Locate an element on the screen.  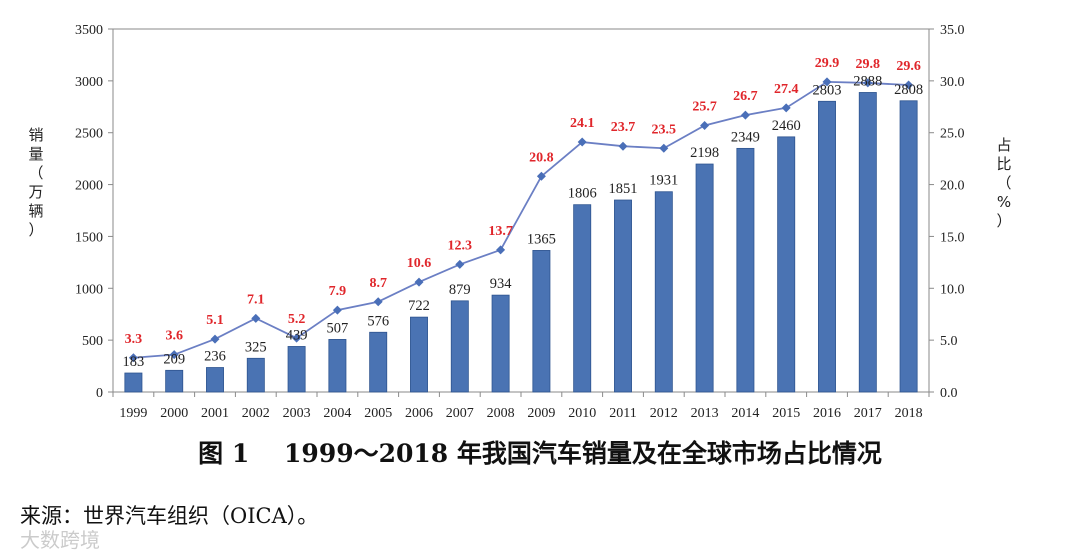
x-tick-label: 2005 is located at coordinates (378, 413).